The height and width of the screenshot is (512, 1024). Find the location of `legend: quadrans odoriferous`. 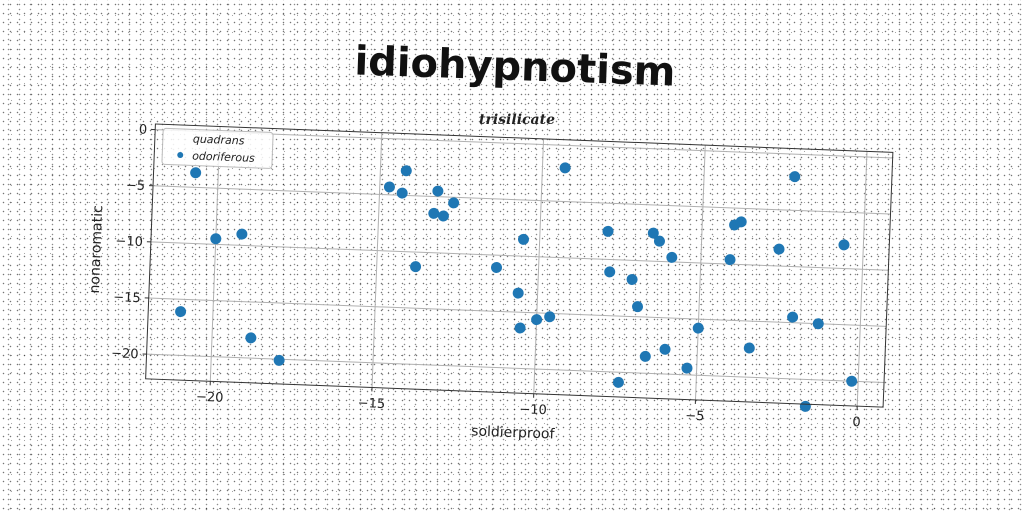

legend: quadrans odoriferous is located at coordinates (217, 148).